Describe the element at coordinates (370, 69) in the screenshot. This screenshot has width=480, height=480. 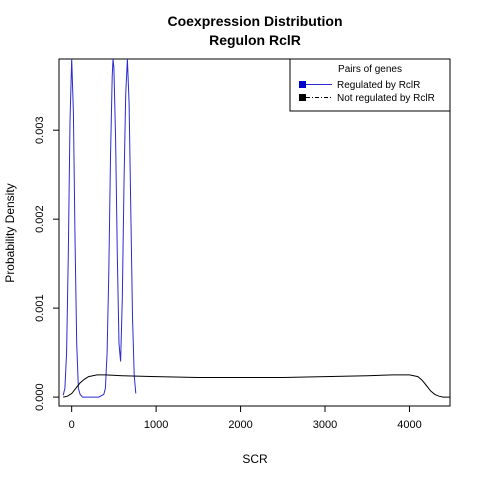
I see `legend-title: Pairs of genes` at that location.